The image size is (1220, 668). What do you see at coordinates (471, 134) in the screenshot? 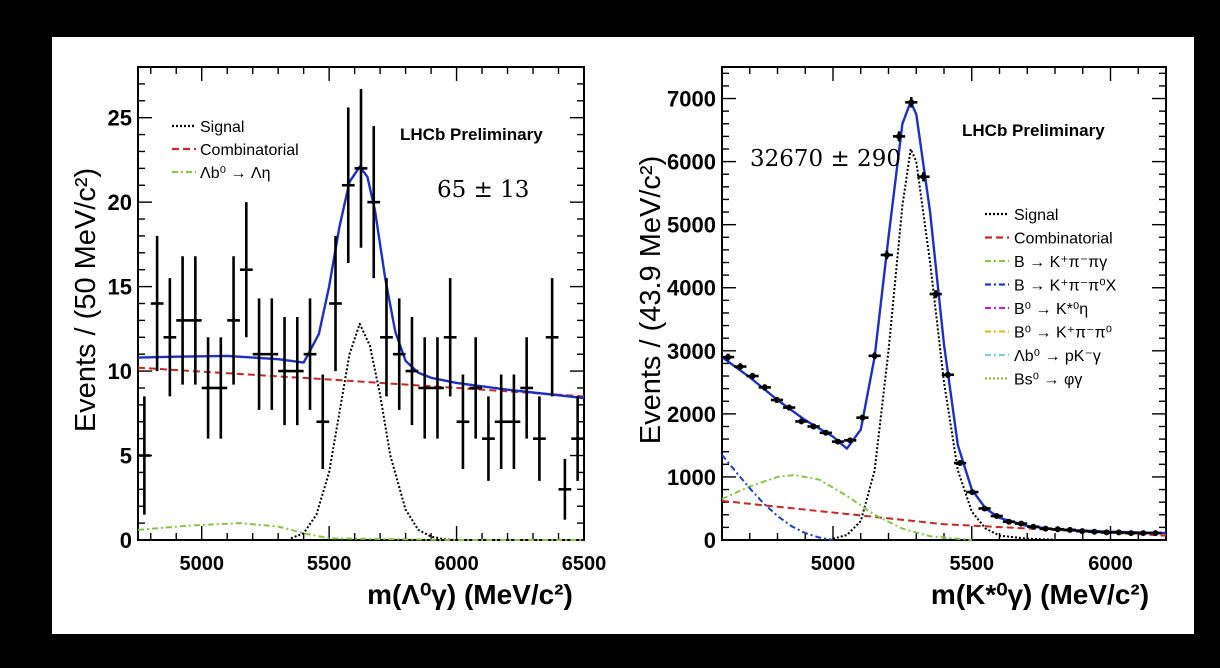
I see `lhcb-label: LHCb Preliminary` at bounding box center [471, 134].